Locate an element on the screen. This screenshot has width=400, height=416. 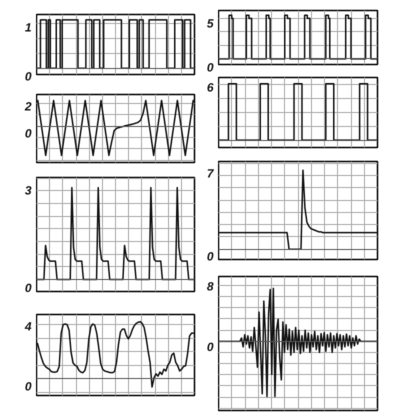
chart-title: 5 is located at coordinates (210, 23).